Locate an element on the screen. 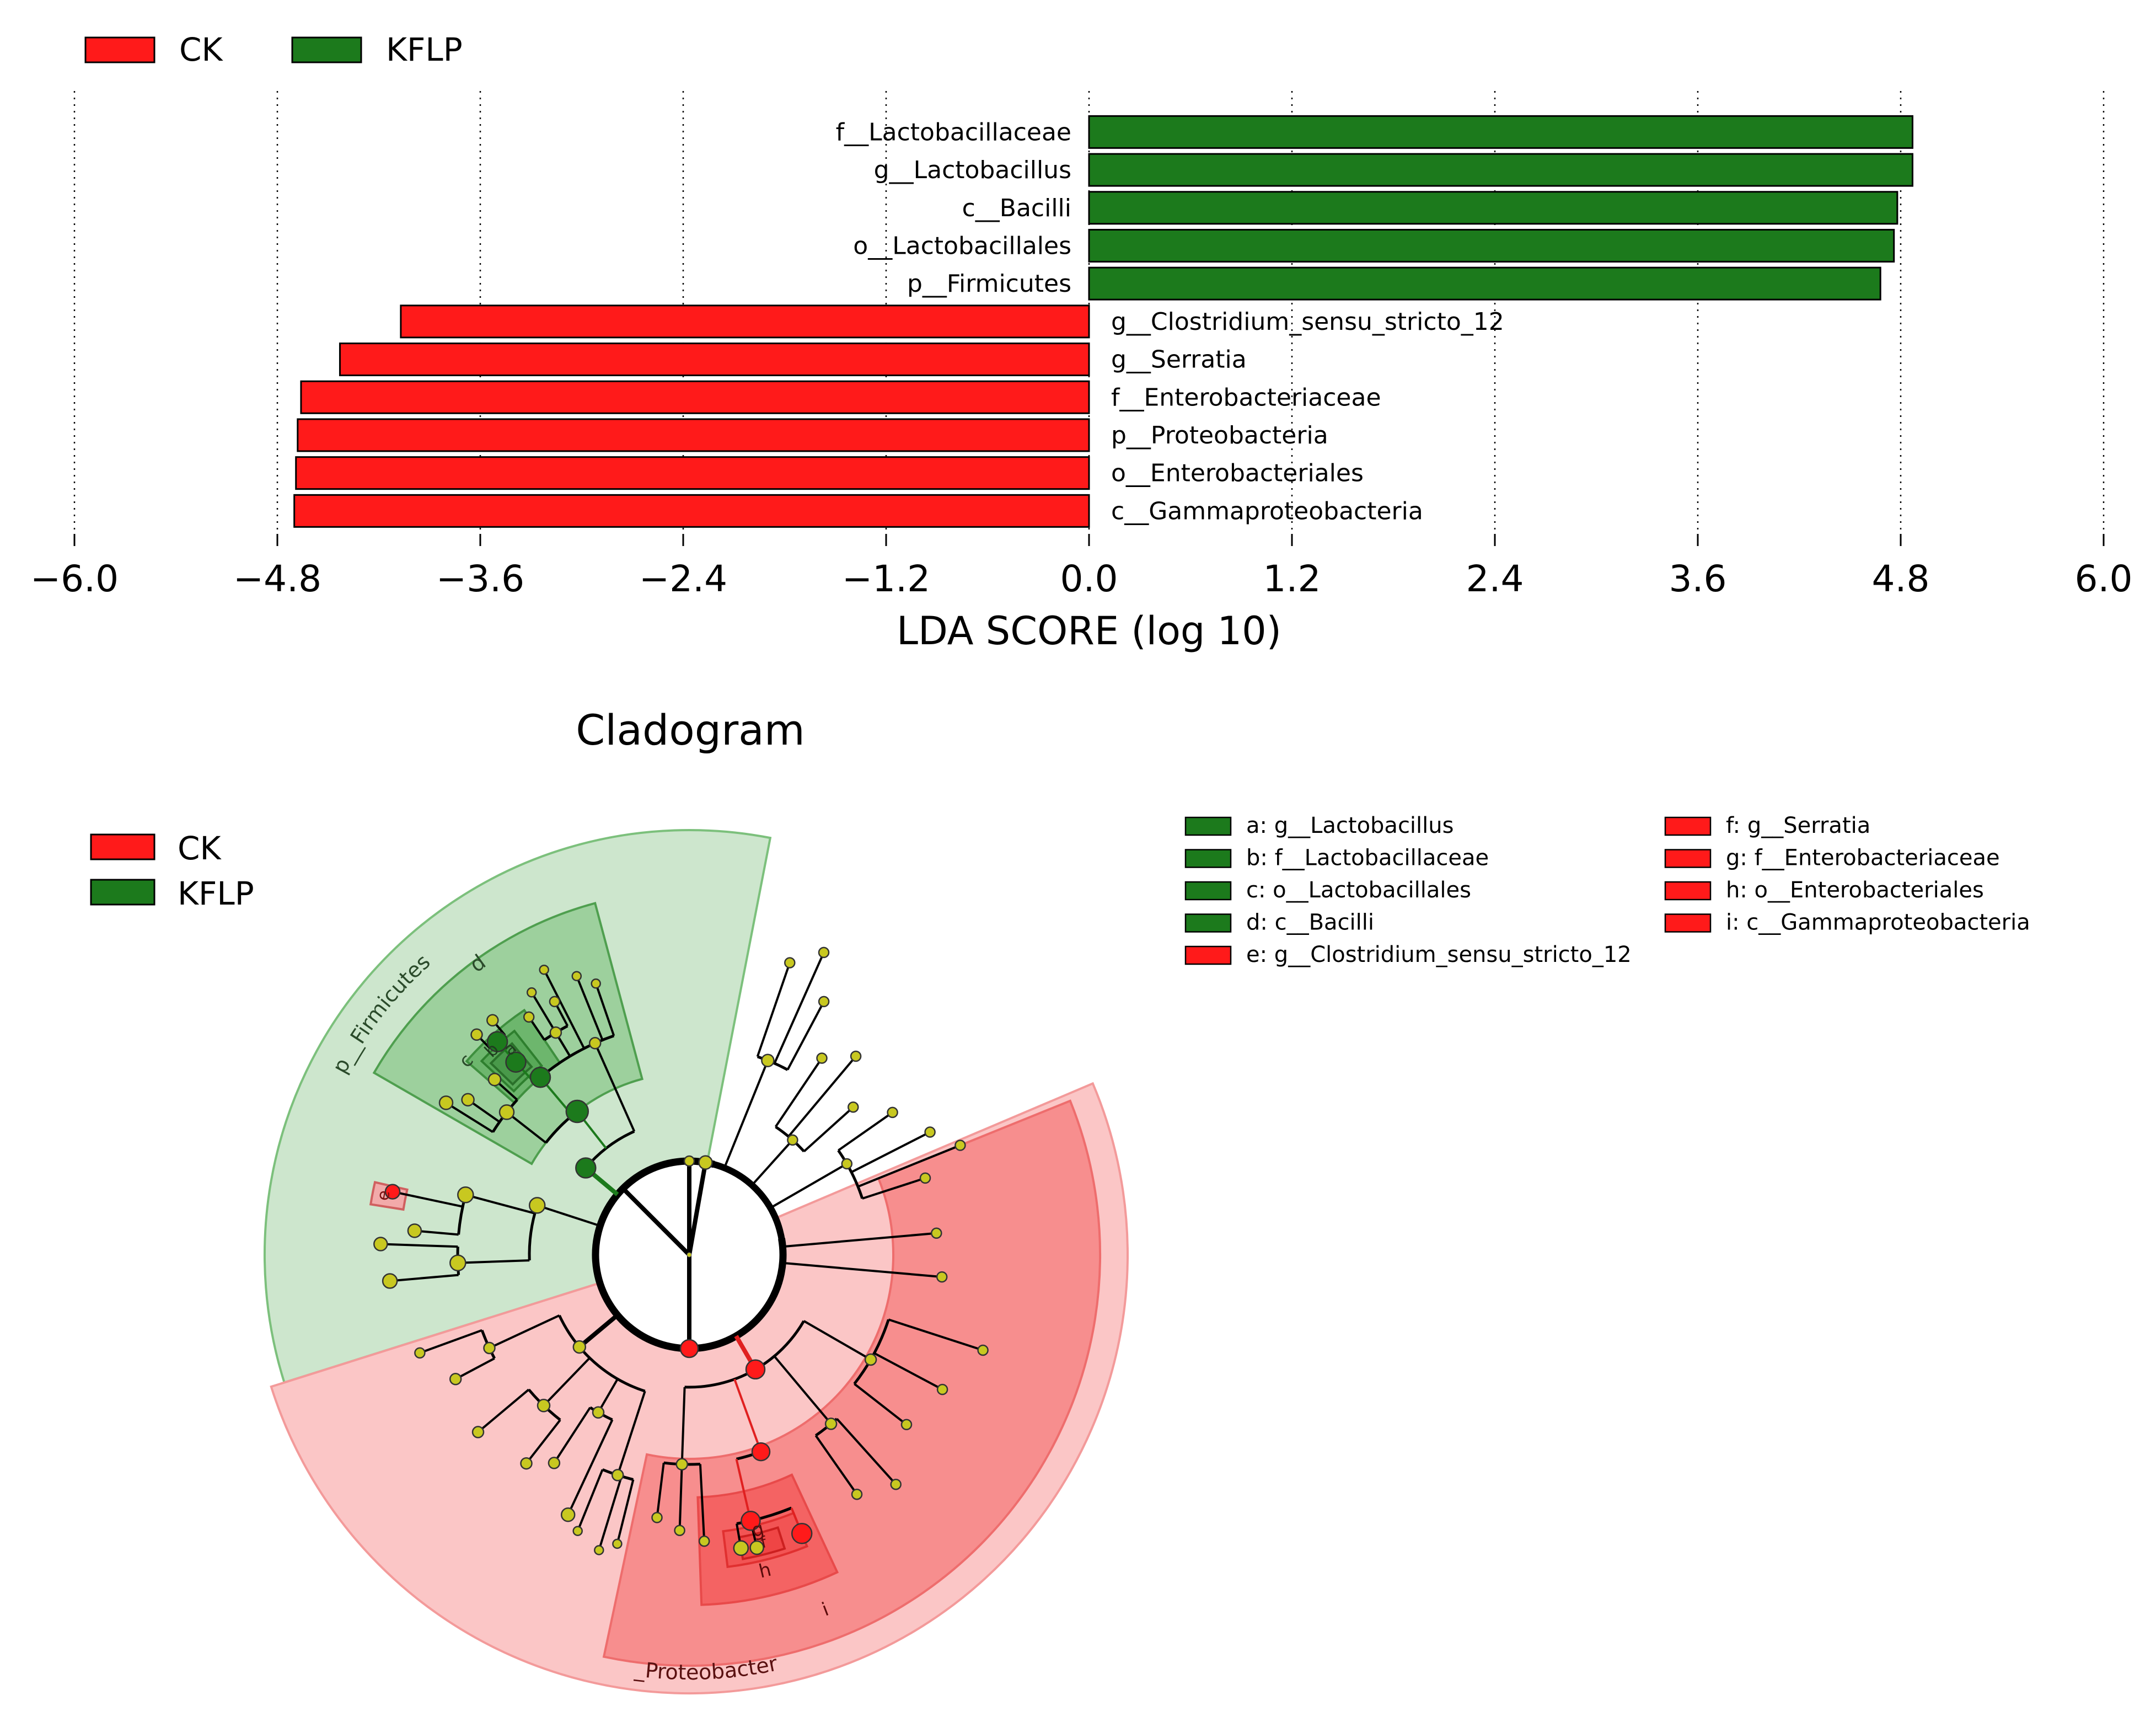 The width and height of the screenshot is (2156, 1733). legend-ck-swatch is located at coordinates (120, 49).